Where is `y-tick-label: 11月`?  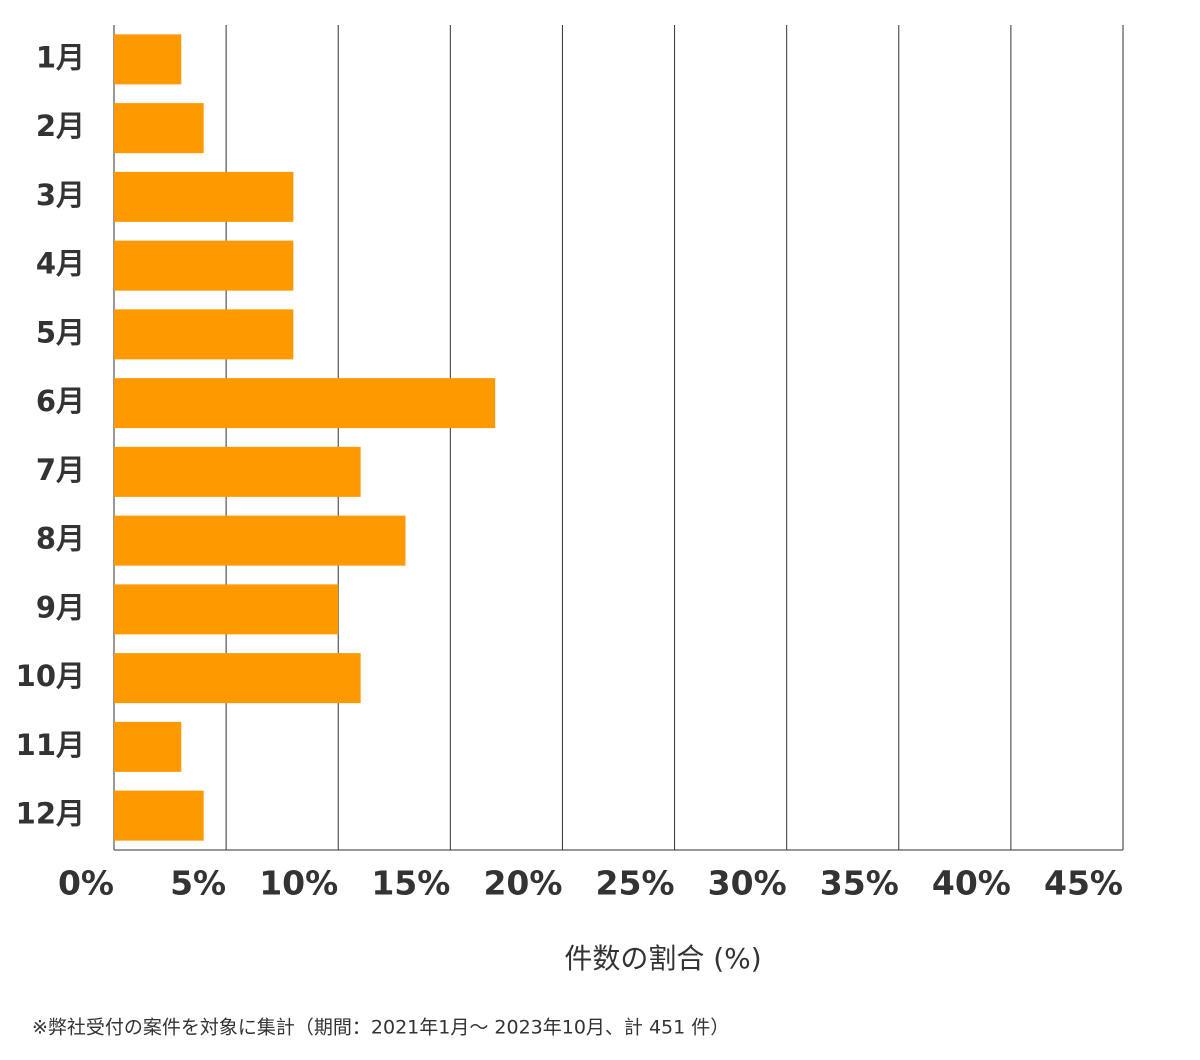 y-tick-label: 11月 is located at coordinates (50, 745).